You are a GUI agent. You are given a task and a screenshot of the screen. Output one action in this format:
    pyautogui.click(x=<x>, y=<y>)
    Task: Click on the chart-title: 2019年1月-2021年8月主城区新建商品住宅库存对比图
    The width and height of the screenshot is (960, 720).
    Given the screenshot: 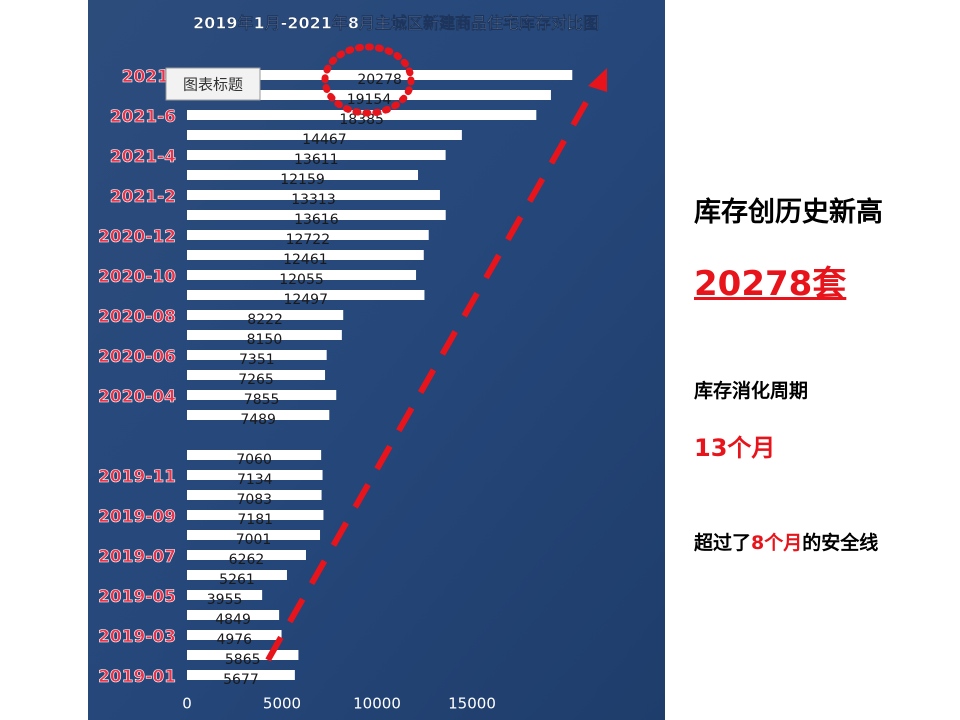 What is the action you would take?
    pyautogui.click(x=396, y=23)
    